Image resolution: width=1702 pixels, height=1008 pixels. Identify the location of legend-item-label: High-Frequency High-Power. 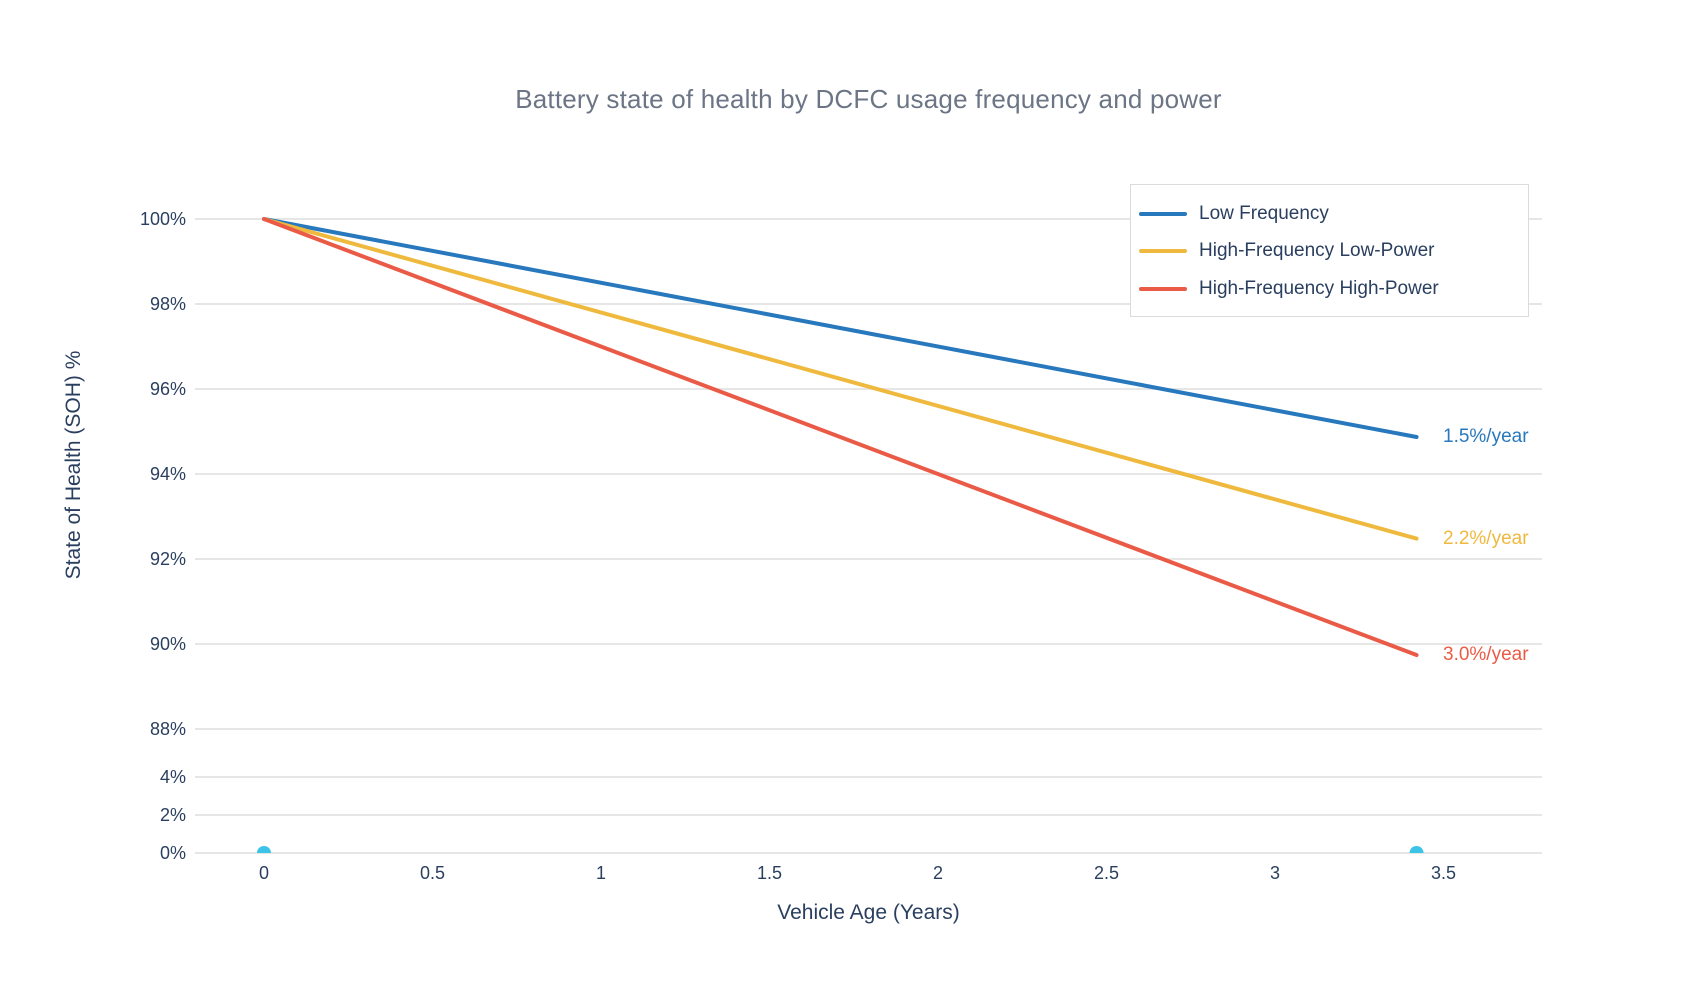
(1319, 288).